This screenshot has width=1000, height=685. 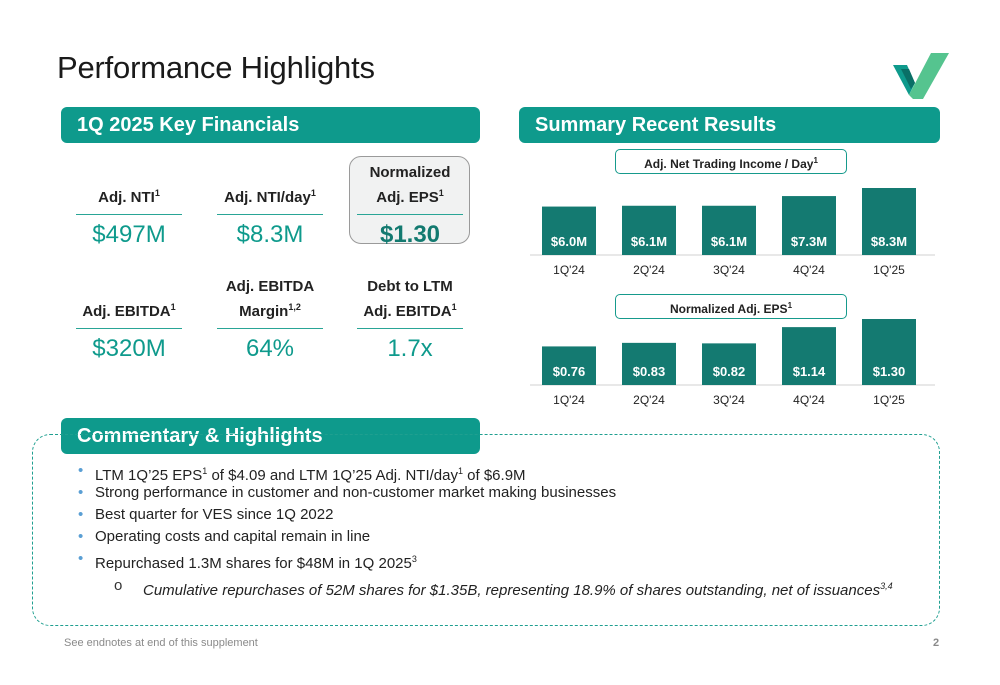 I want to click on kpi-debt-to-ebitda: Debt to LTM Adj. EBITDA1 1.7x, so click(x=410, y=320).